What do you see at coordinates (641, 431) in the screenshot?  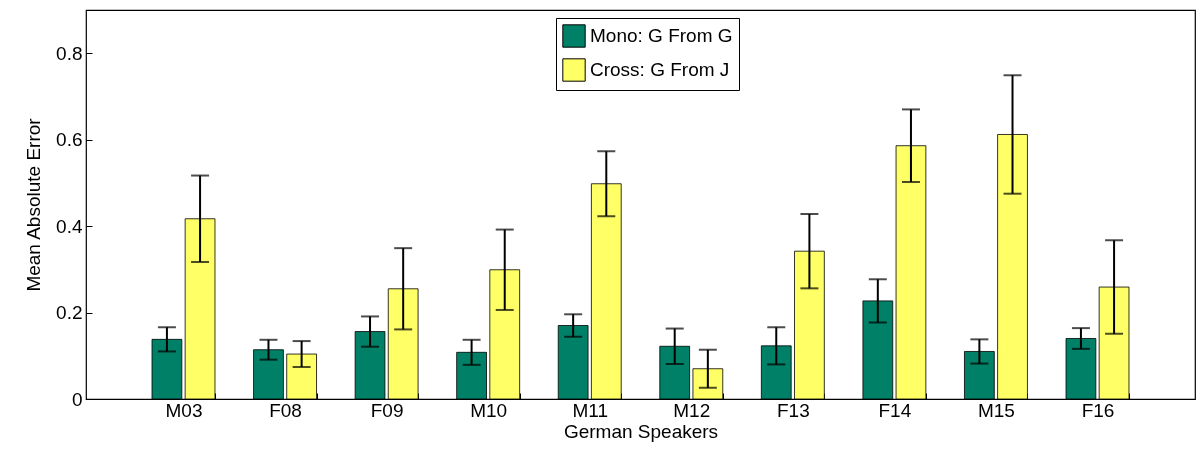 I see `x-axis-title: German Speakers` at bounding box center [641, 431].